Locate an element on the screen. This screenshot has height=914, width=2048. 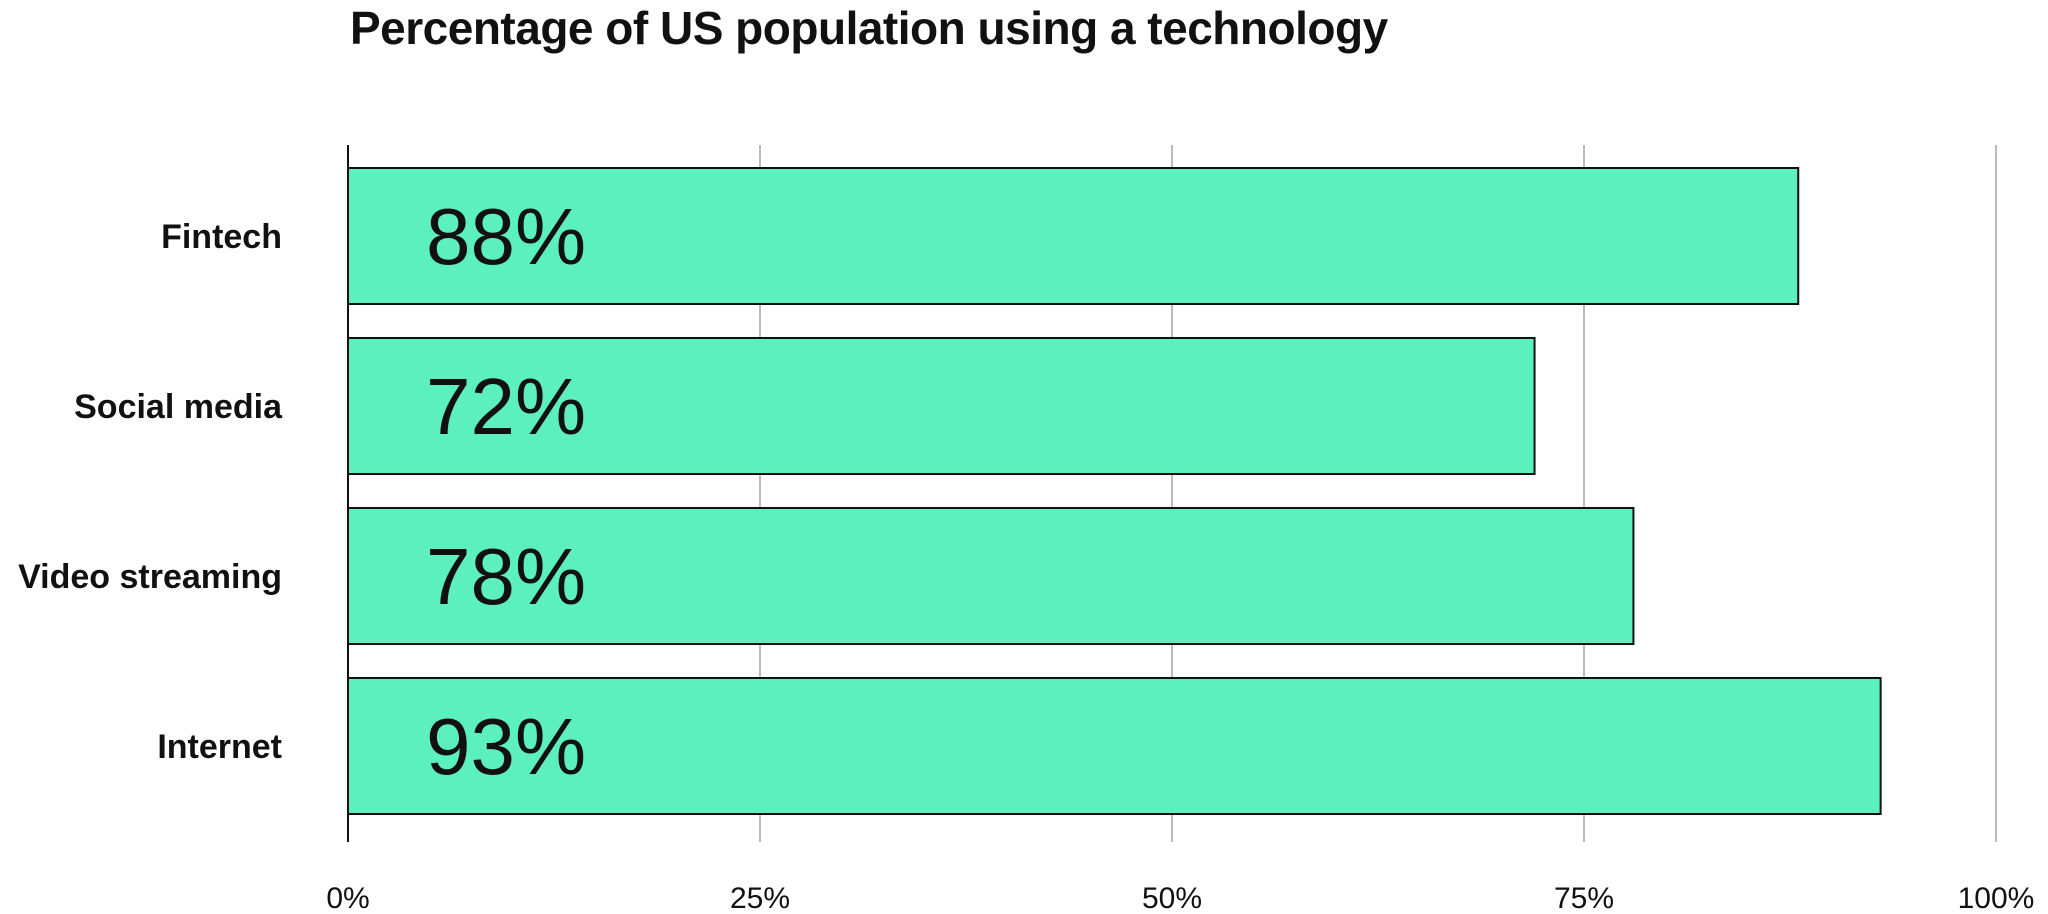
x-tick-label: 100% is located at coordinates (1996, 898).